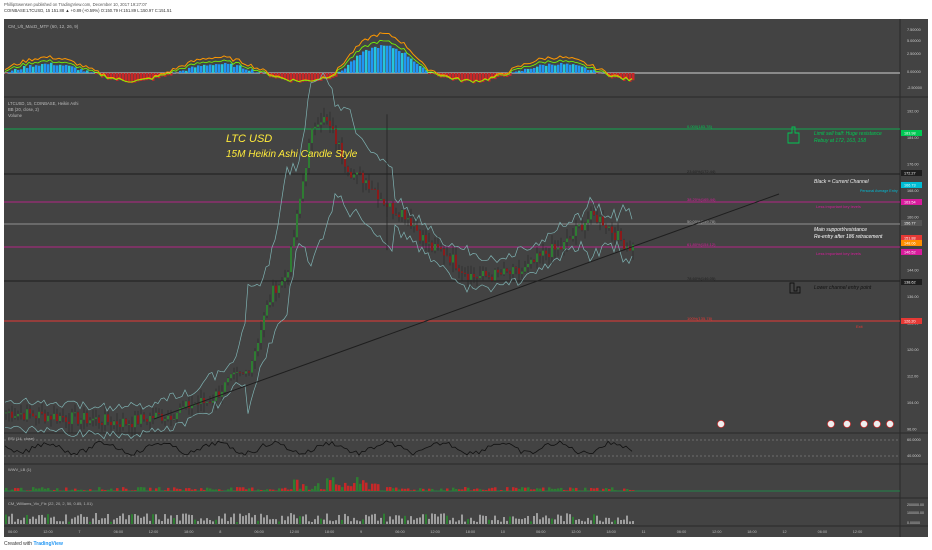 This screenshot has width=932, height=550. I want to click on price-tag: 166.73, so click(910, 186).